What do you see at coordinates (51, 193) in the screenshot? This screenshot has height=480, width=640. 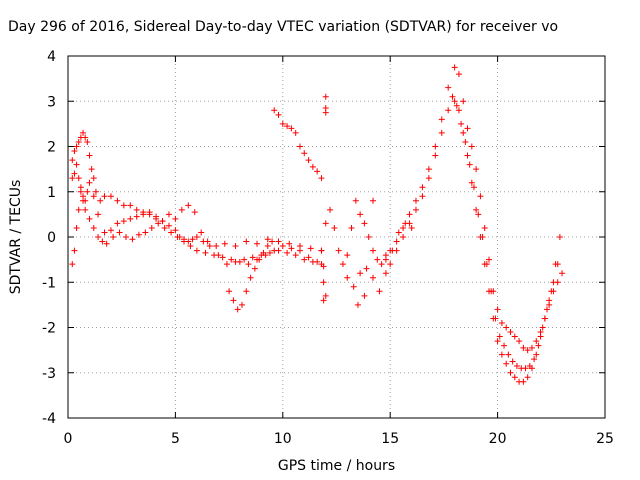 I see `y-tick-label: 1` at bounding box center [51, 193].